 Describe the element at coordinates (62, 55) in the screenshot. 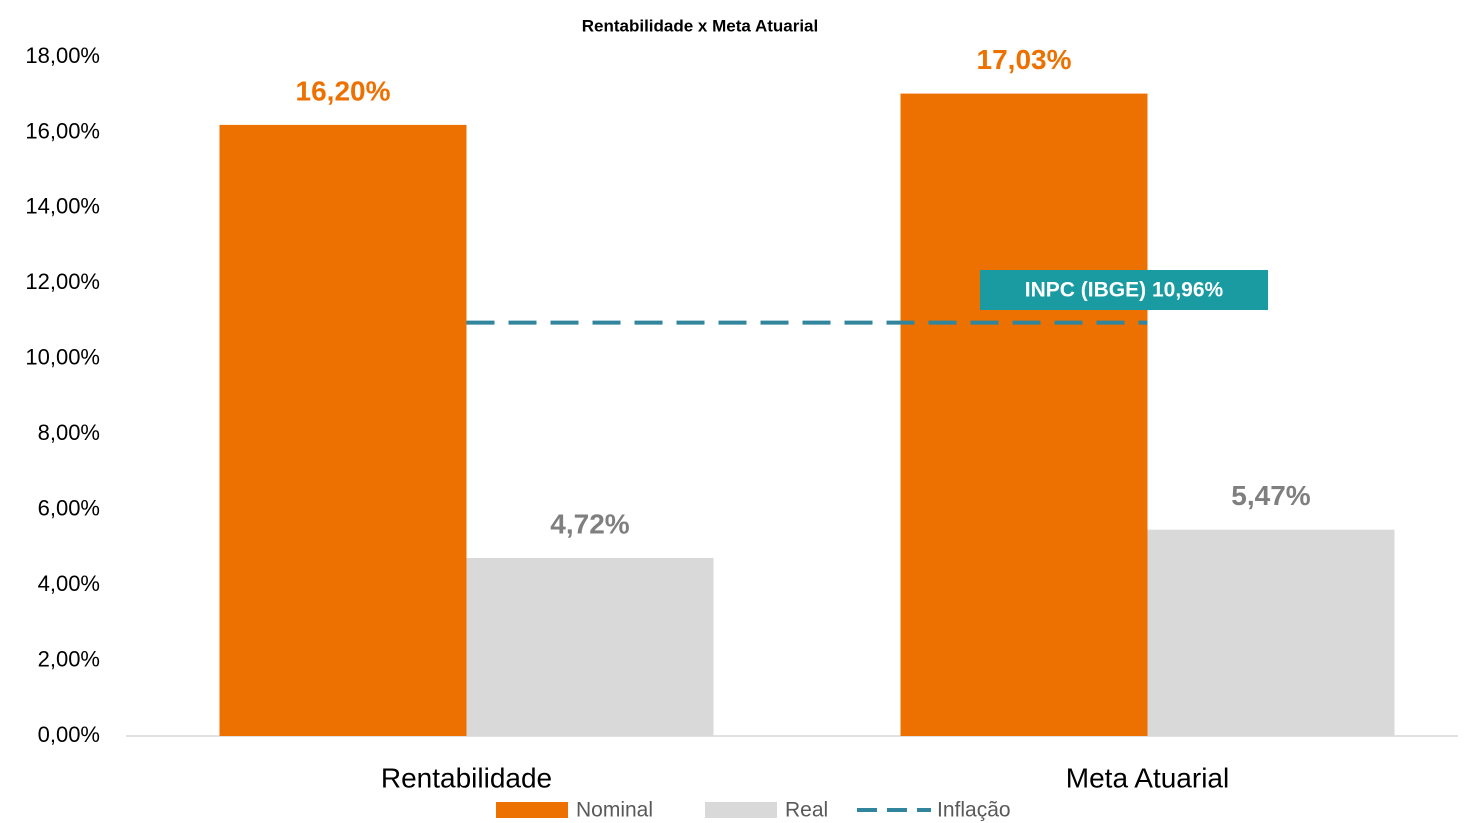

I see `y-tick-label: 18,00%` at that location.